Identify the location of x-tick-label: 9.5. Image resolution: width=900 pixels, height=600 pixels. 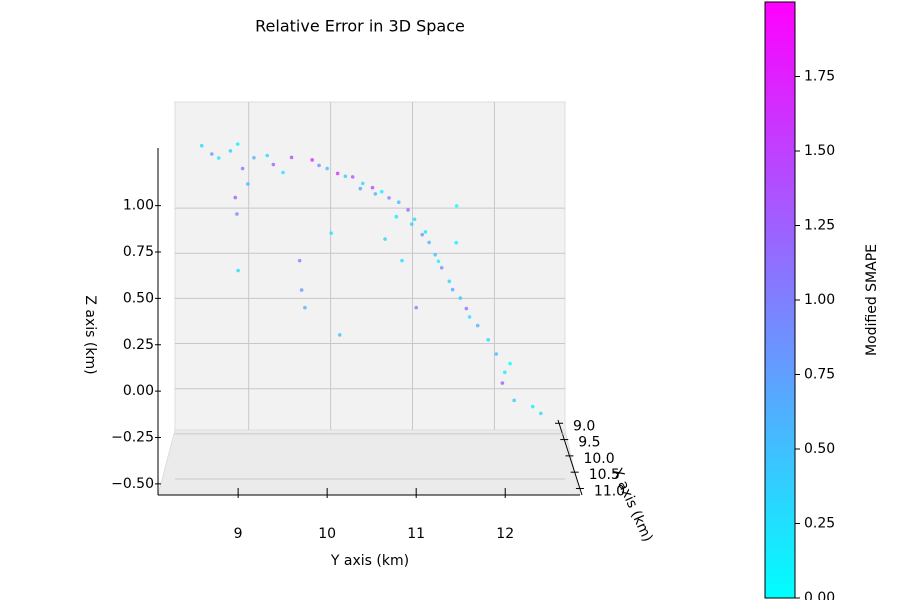
(589, 443).